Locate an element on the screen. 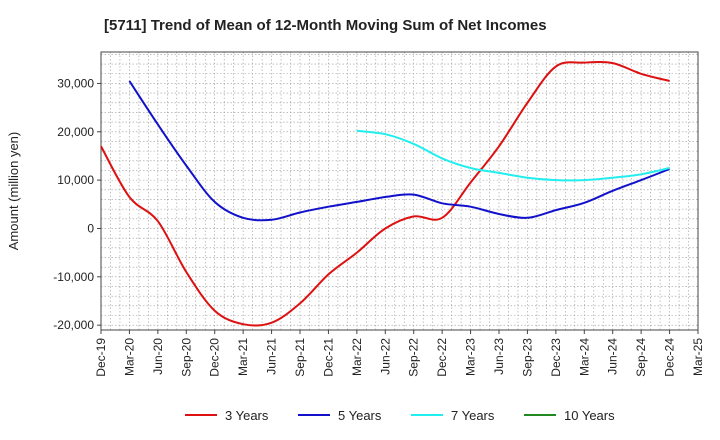  y-tick-label: 20,000 is located at coordinates (75, 132).